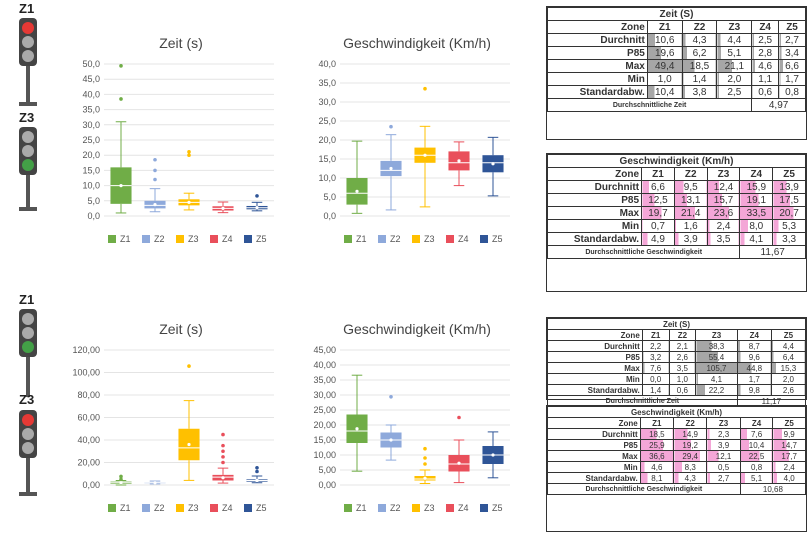 This screenshot has width=809, height=534. What do you see at coordinates (723, 434) in the screenshot?
I see `table-cell: 2,3` at bounding box center [723, 434].